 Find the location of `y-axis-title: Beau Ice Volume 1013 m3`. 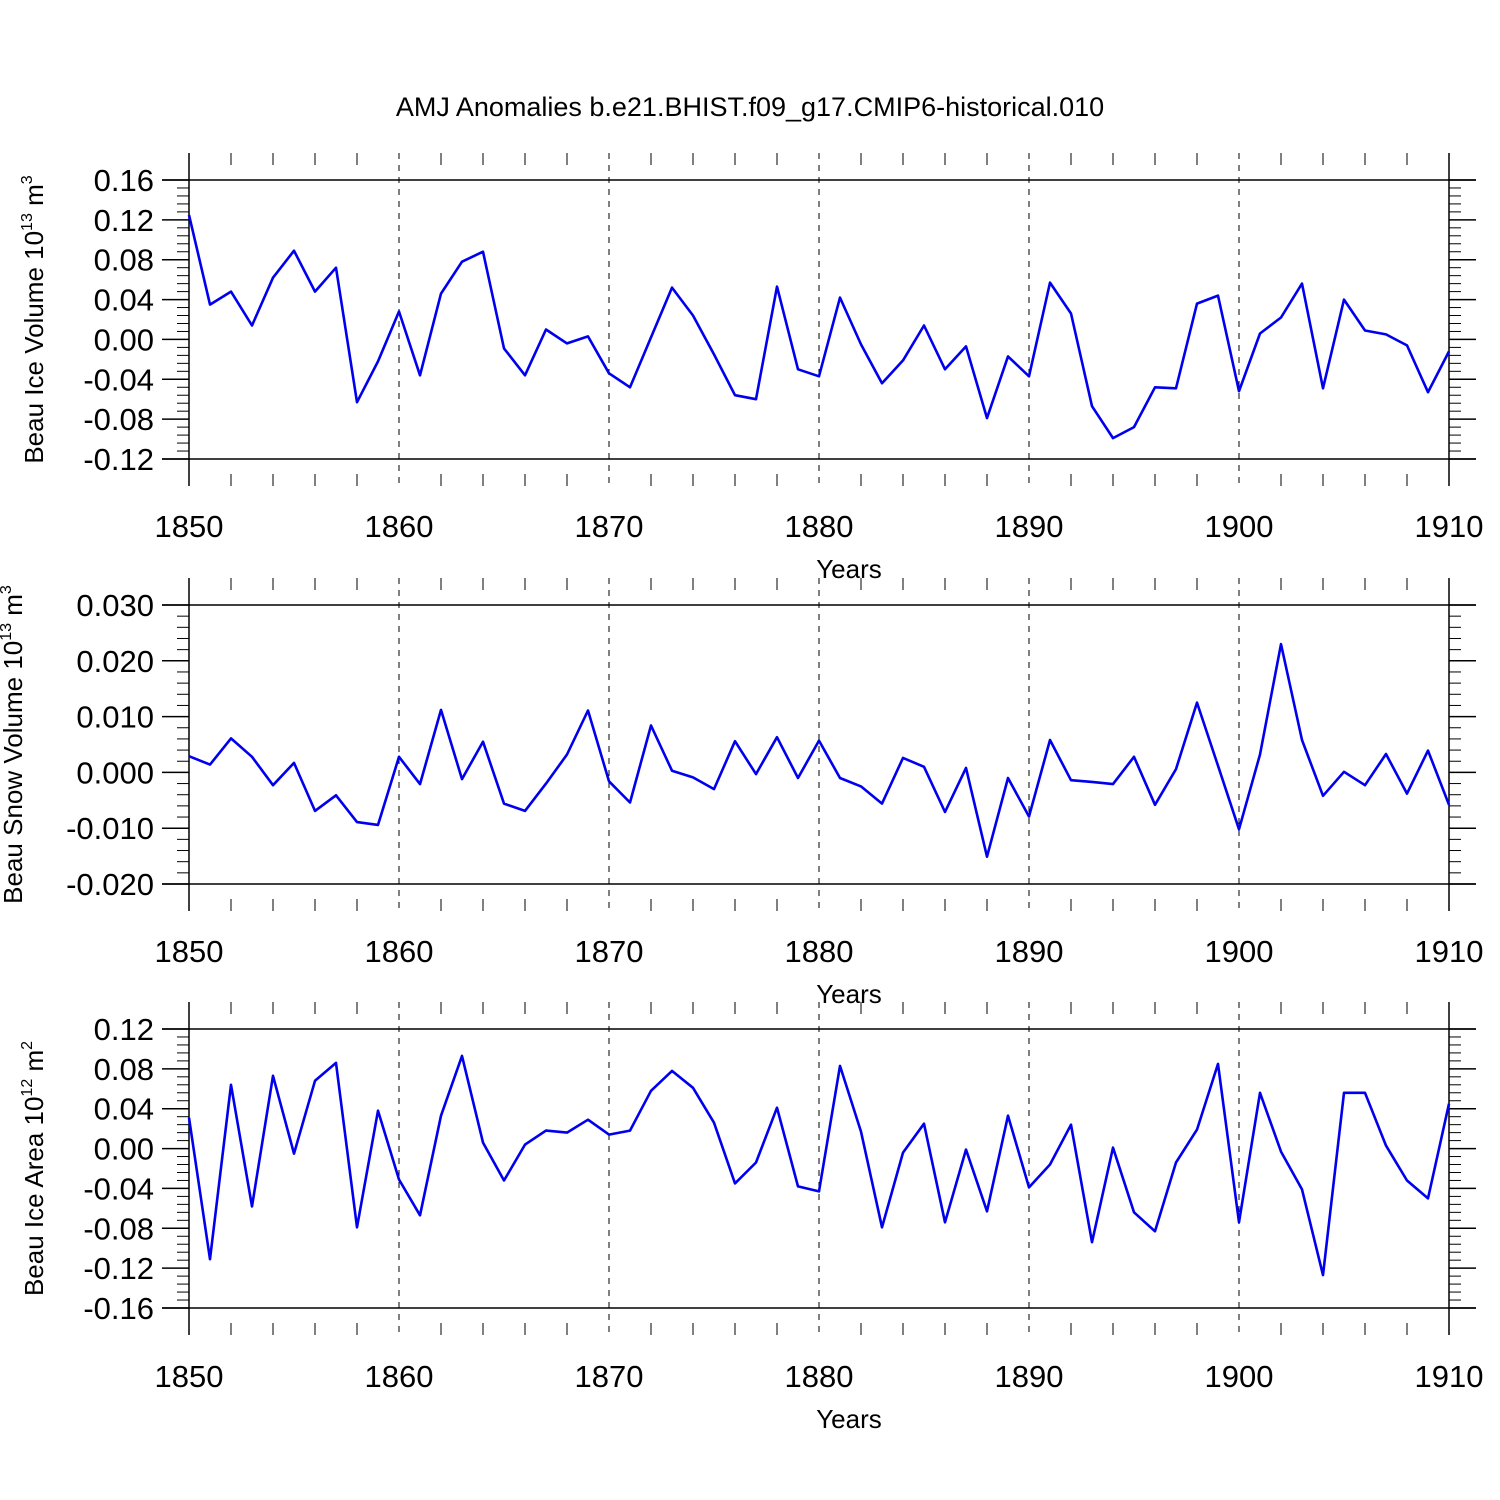

y-axis-title: Beau Ice Volume 1013 m3 is located at coordinates (34, 319).